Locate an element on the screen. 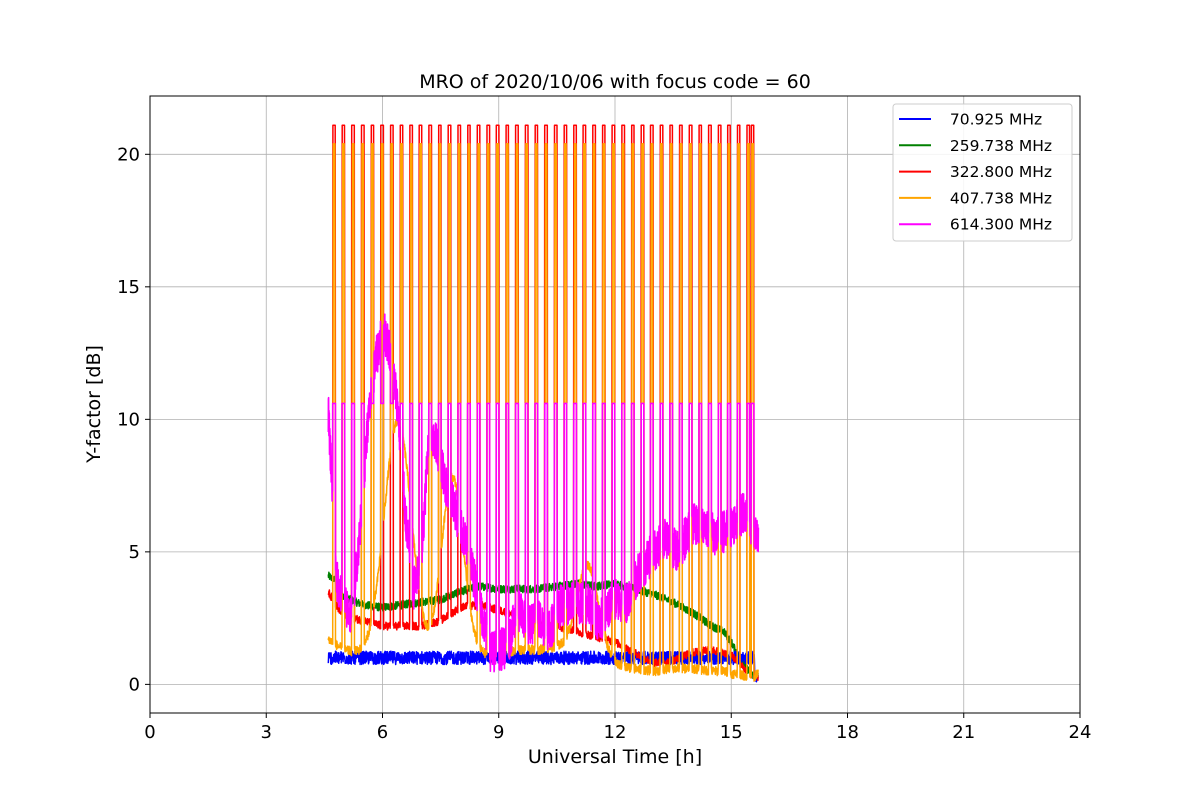 The width and height of the screenshot is (1200, 800). x-tick-label: 9 is located at coordinates (498, 732).